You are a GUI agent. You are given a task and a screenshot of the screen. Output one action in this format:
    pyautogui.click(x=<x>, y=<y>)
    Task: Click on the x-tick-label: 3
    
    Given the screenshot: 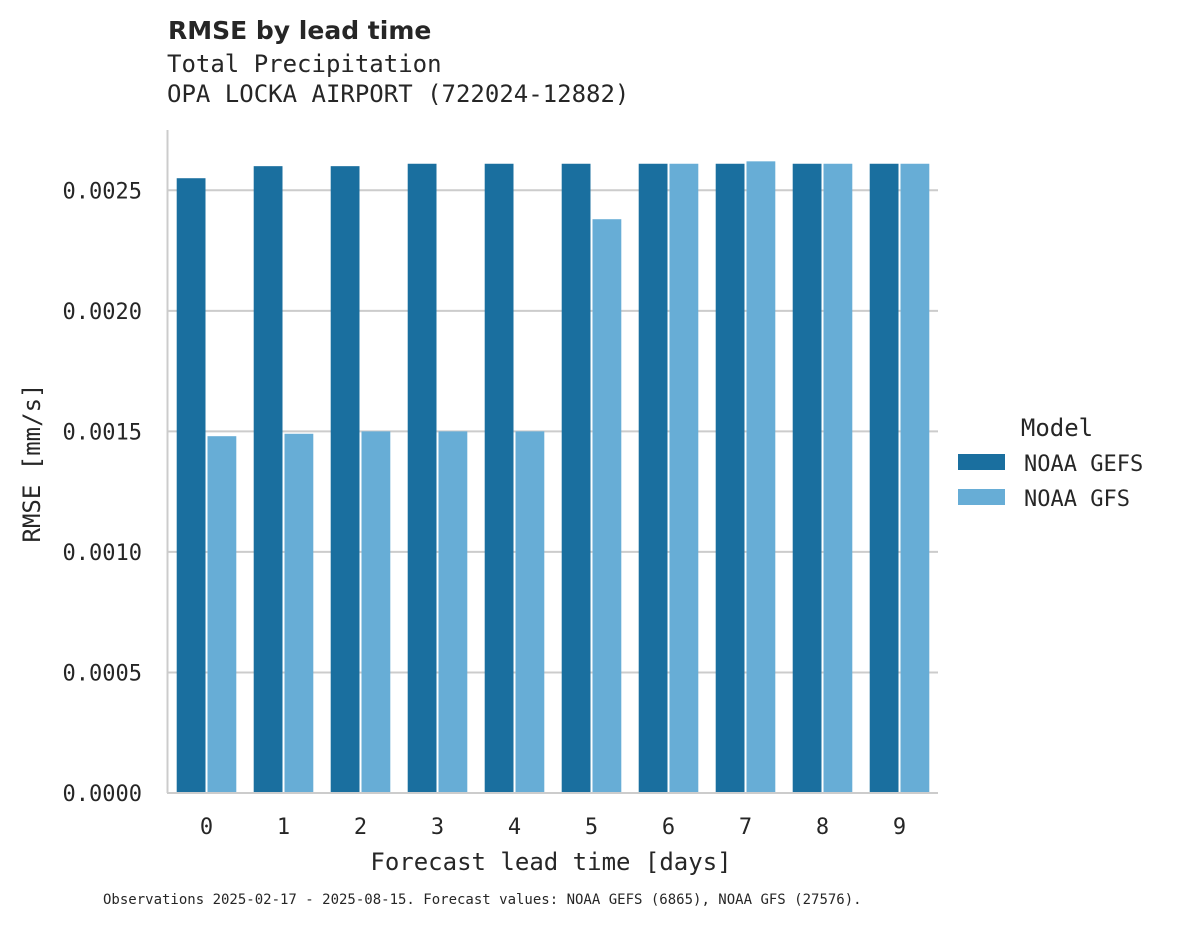 What is the action you would take?
    pyautogui.click(x=437, y=827)
    